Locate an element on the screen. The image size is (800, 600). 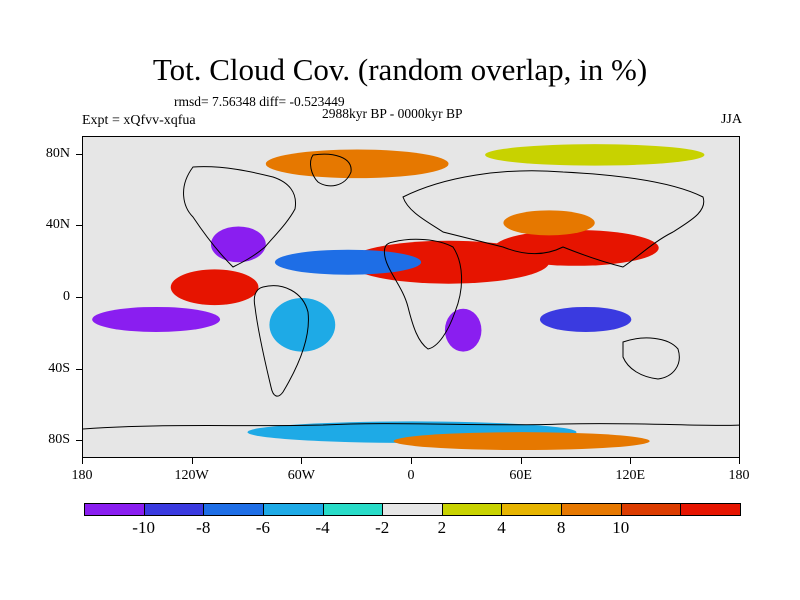
y-tick-label: 40N is located at coordinates (57, 225).